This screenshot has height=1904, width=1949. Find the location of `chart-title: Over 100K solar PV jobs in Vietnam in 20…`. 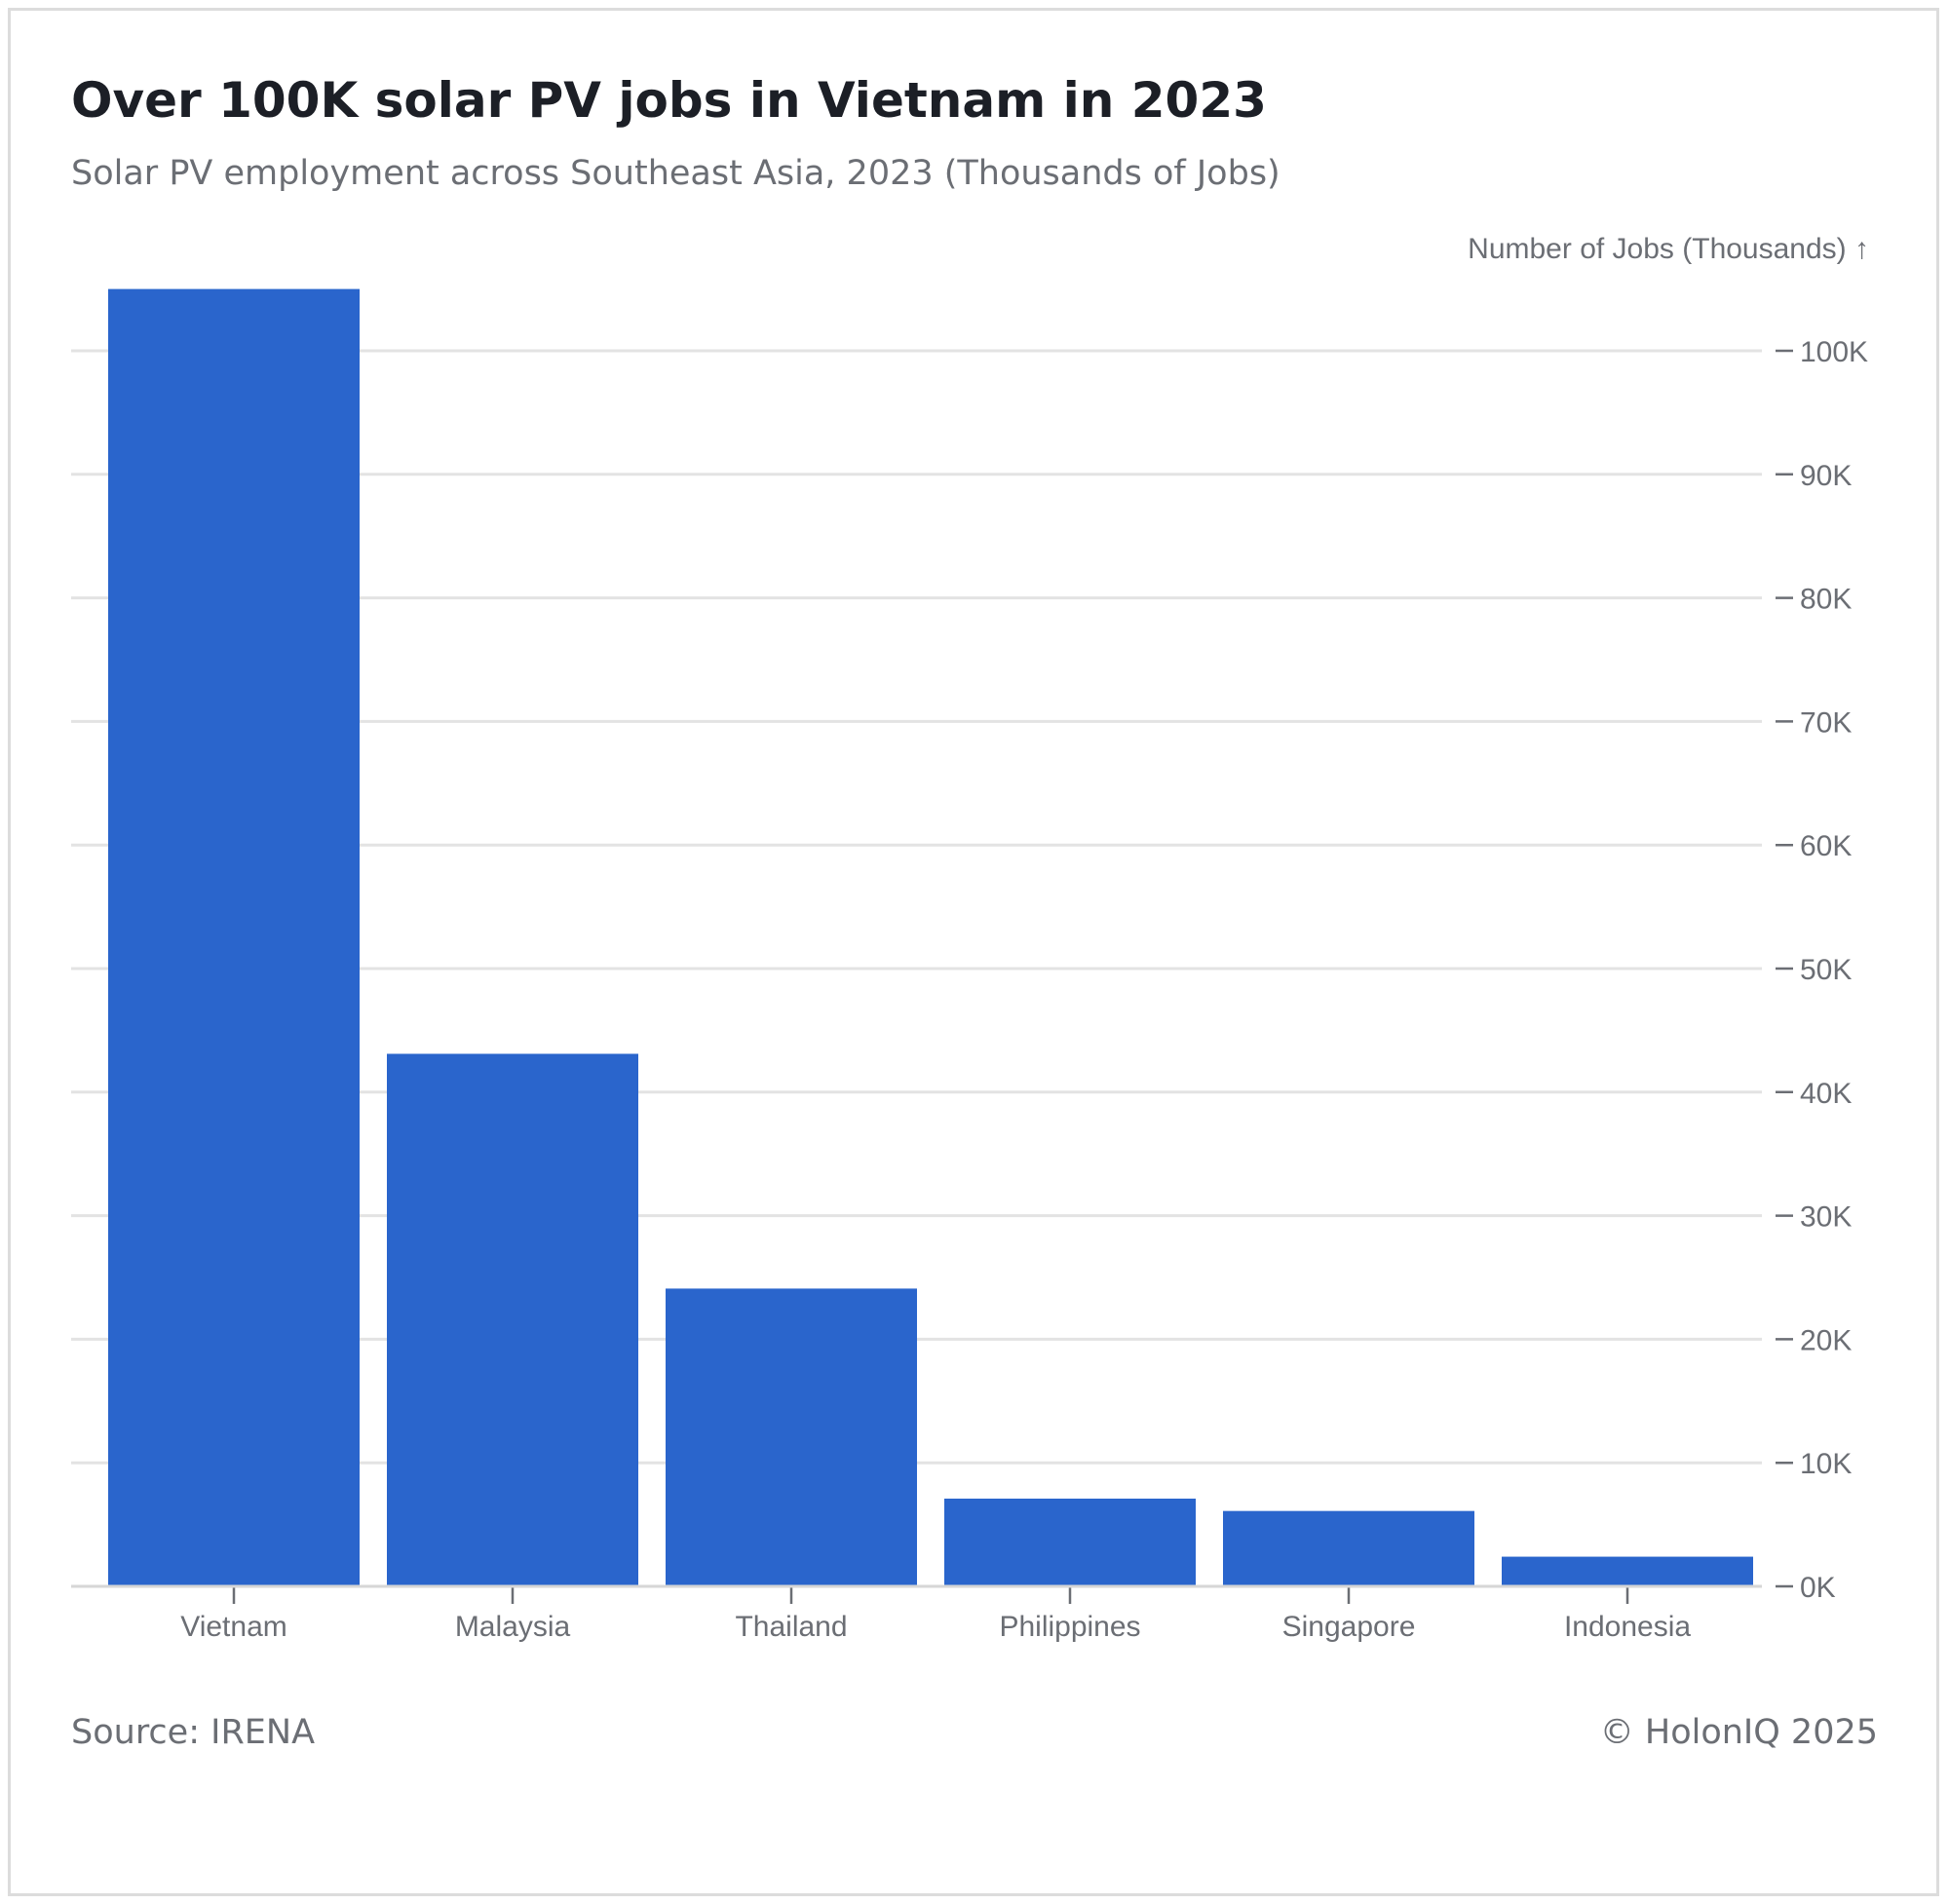

chart-title: Over 100K solar PV jobs in Vietnam in 20… is located at coordinates (669, 100).